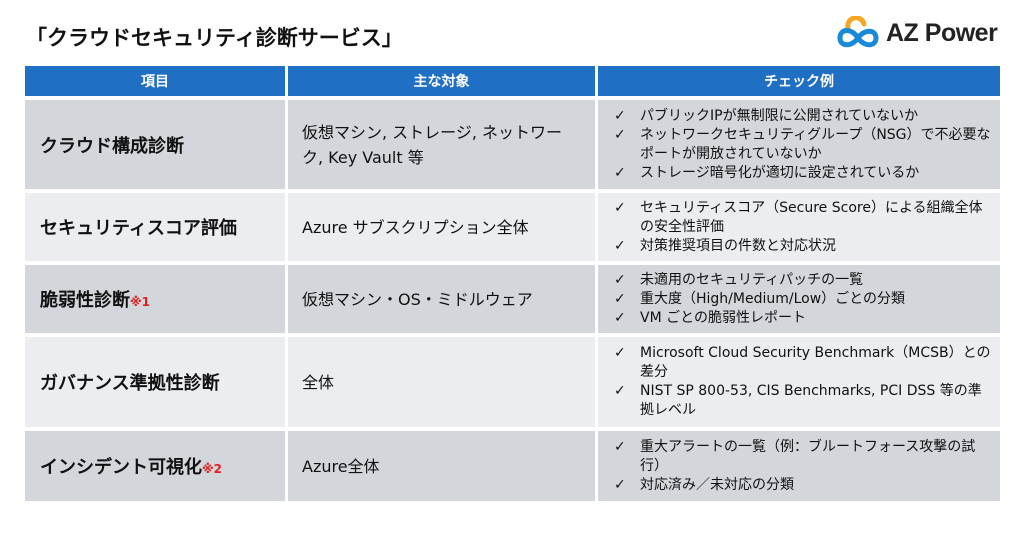  I want to click on check-item: ✓ 重大度（High/Medium/Low）ごとの分類, so click(760, 298).